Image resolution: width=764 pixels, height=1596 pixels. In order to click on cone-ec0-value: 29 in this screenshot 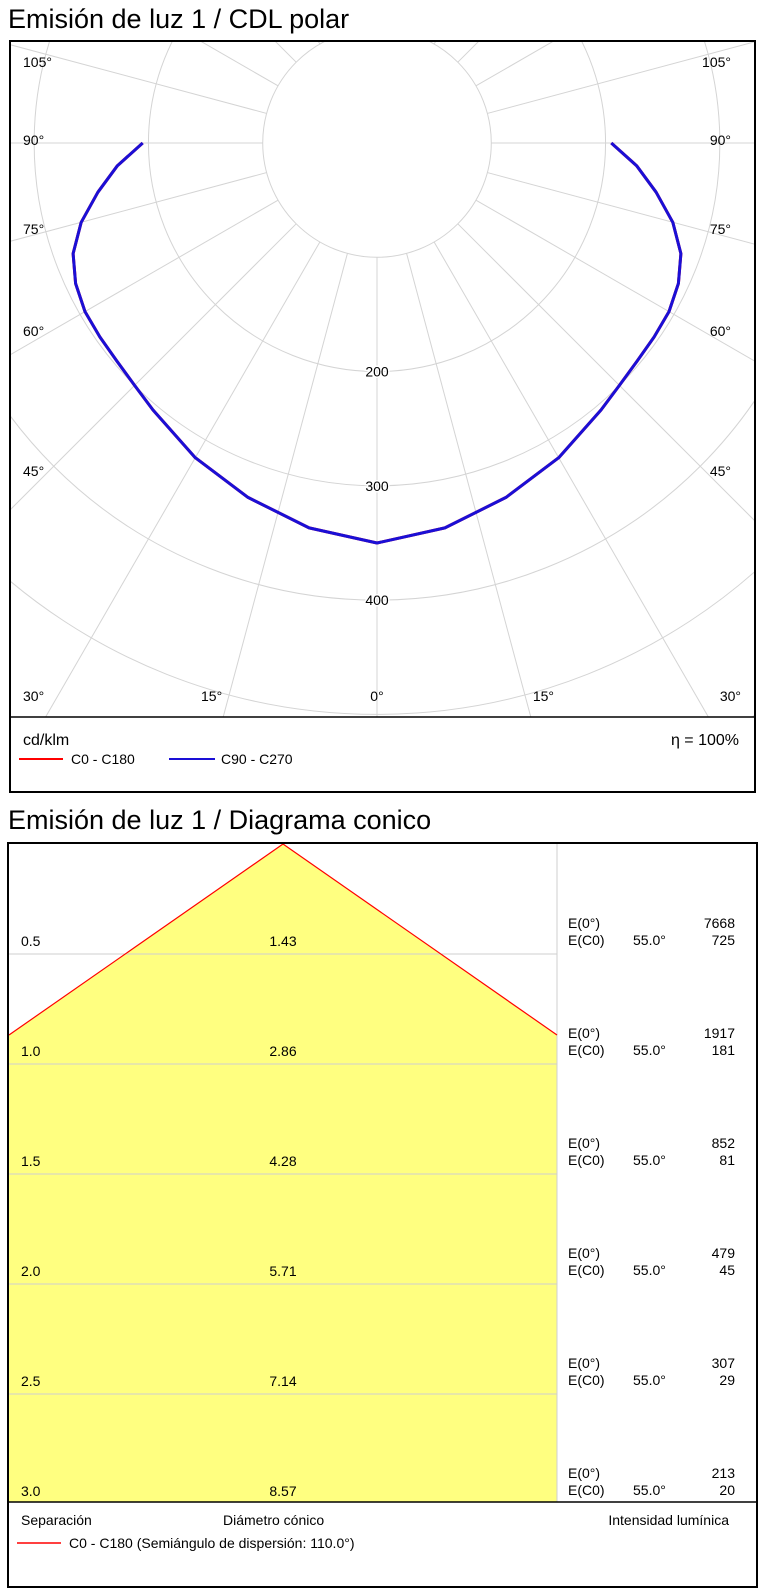, I will do `click(727, 1380)`.